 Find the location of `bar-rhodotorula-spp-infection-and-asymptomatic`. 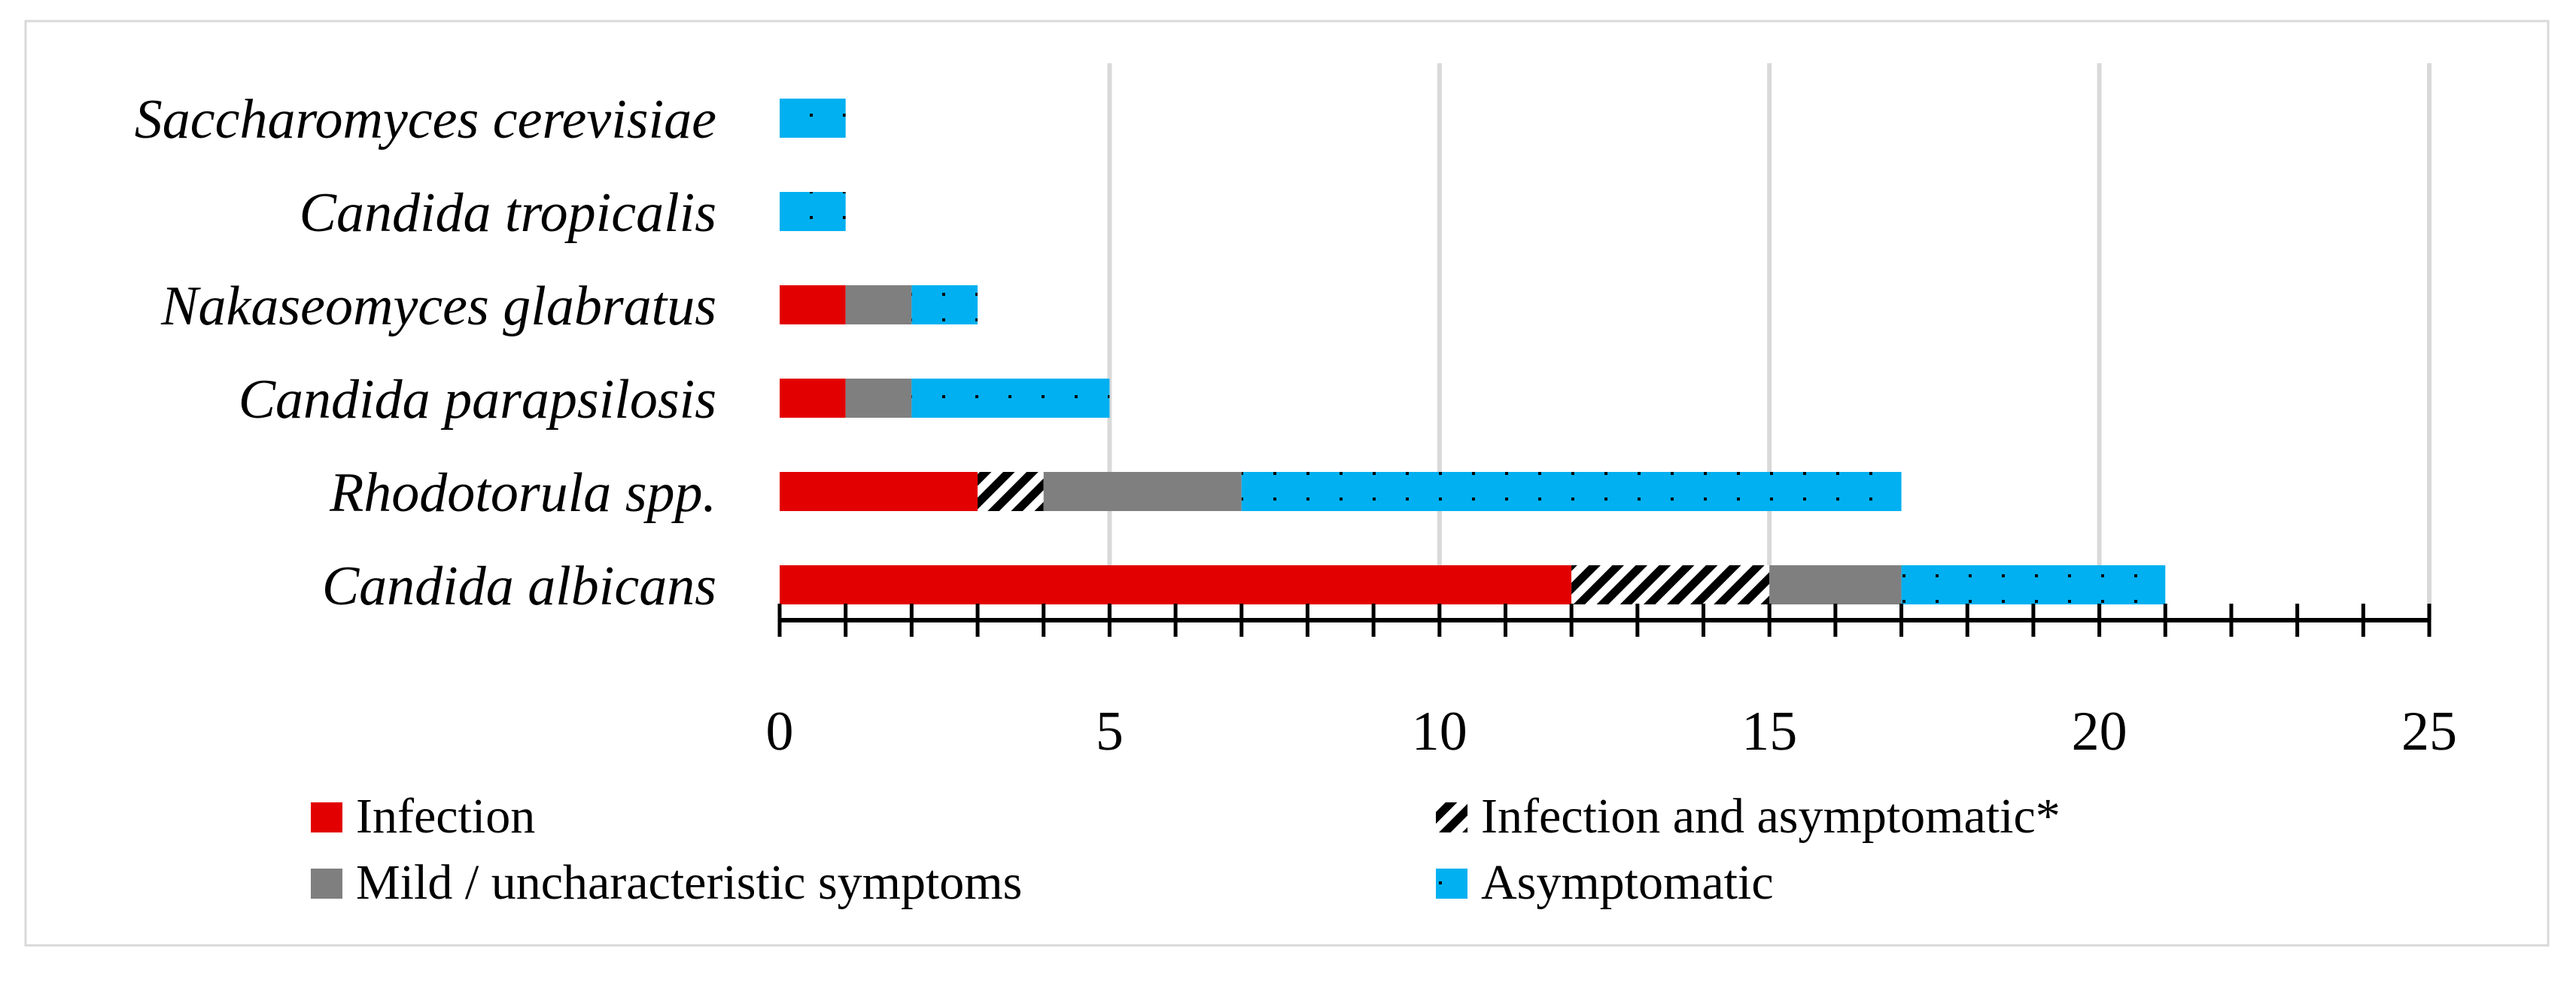

bar-rhodotorula-spp-infection-and-asymptomatic is located at coordinates (1011, 491).